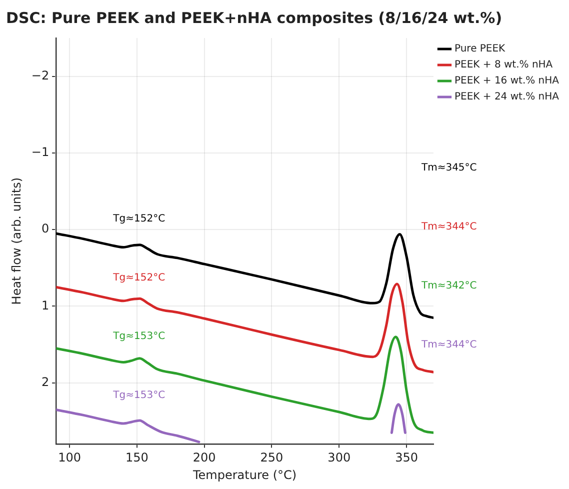  Describe the element at coordinates (40, 75) in the screenshot. I see `y-tick-label: −2` at that location.